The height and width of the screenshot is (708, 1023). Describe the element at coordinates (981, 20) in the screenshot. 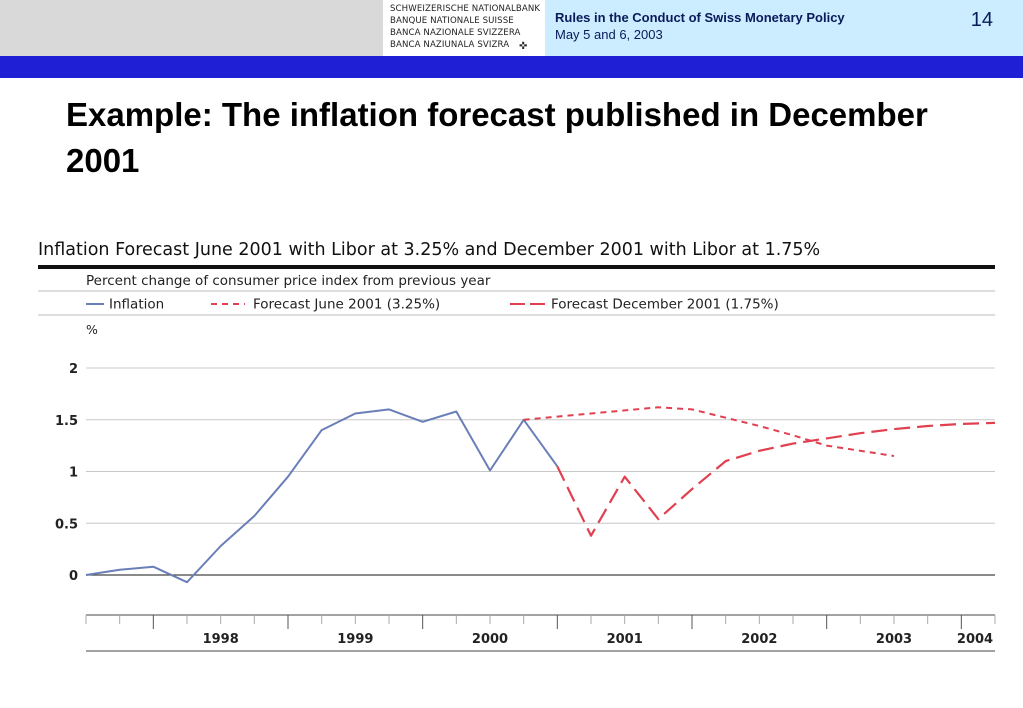

I see `slide-number: 14` at that location.